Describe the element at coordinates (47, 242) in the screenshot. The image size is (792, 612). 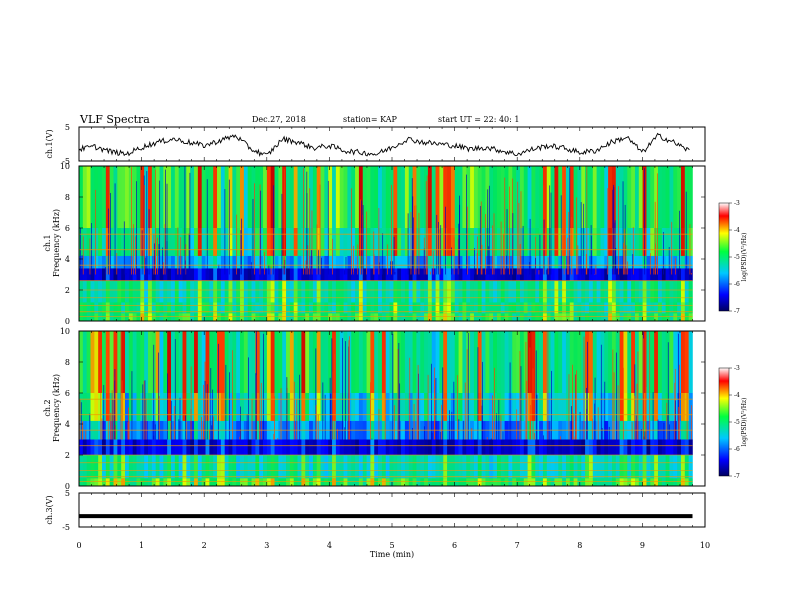
I see `ch1-spectrogram-ylabel: ch.1` at that location.